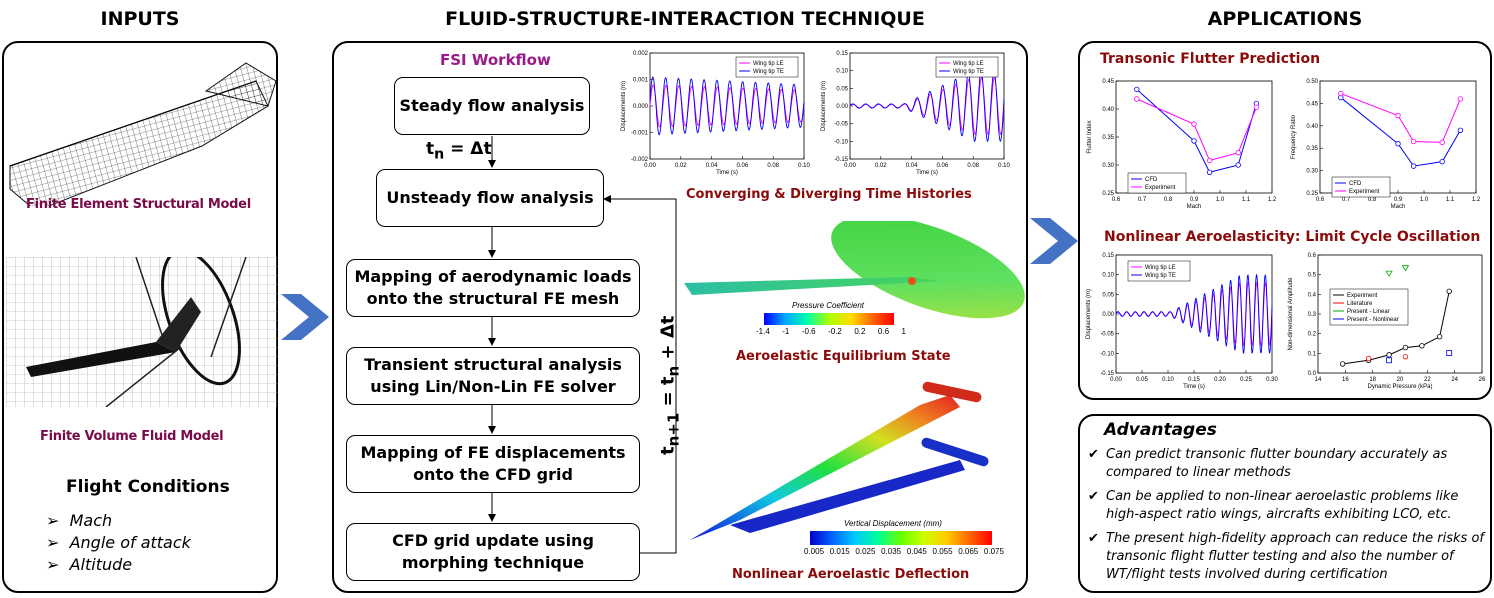  What do you see at coordinates (138, 204) in the screenshot?
I see `fe-model-caption: Finite Element Structural Model` at bounding box center [138, 204].